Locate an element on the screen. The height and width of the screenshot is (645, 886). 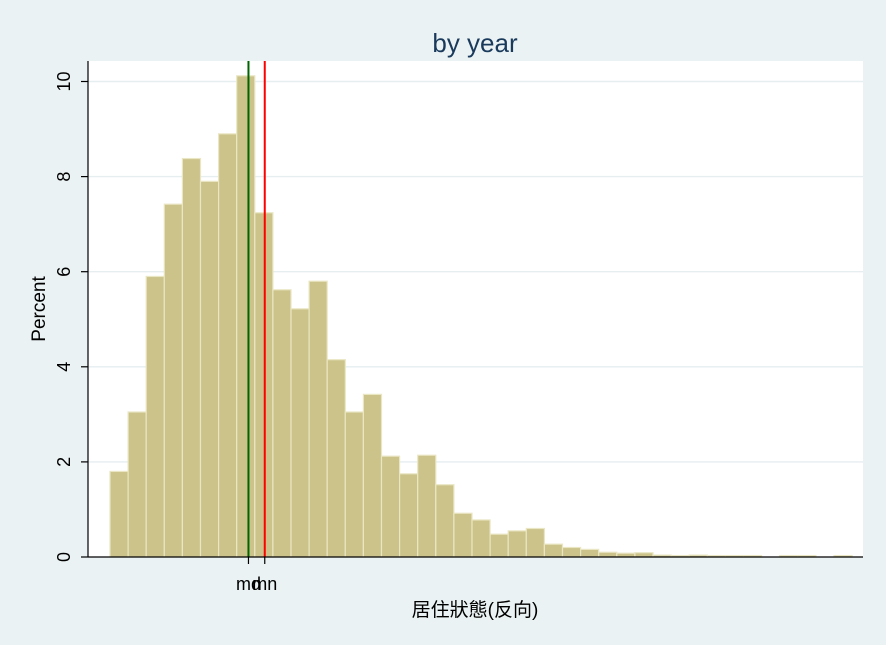
reference-lines is located at coordinates (256, 309).